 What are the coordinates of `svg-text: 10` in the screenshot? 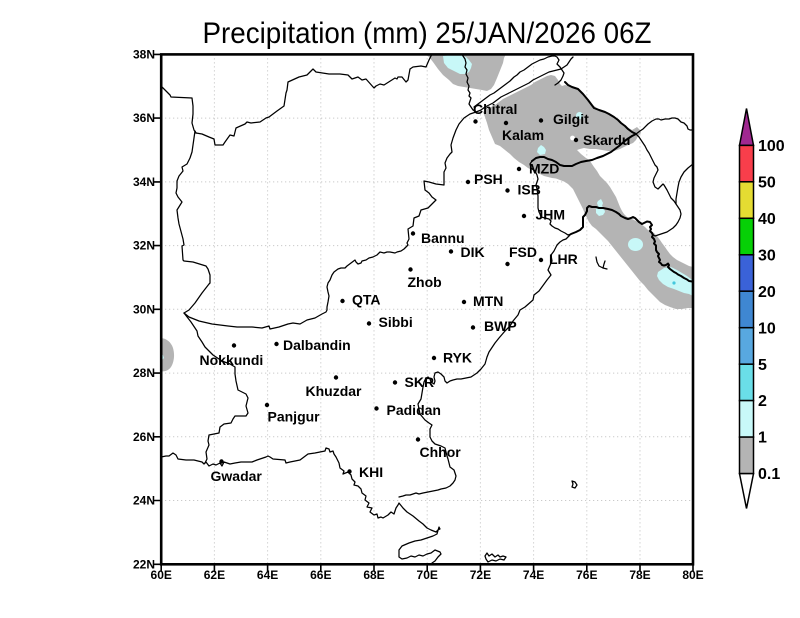 It's located at (767, 328).